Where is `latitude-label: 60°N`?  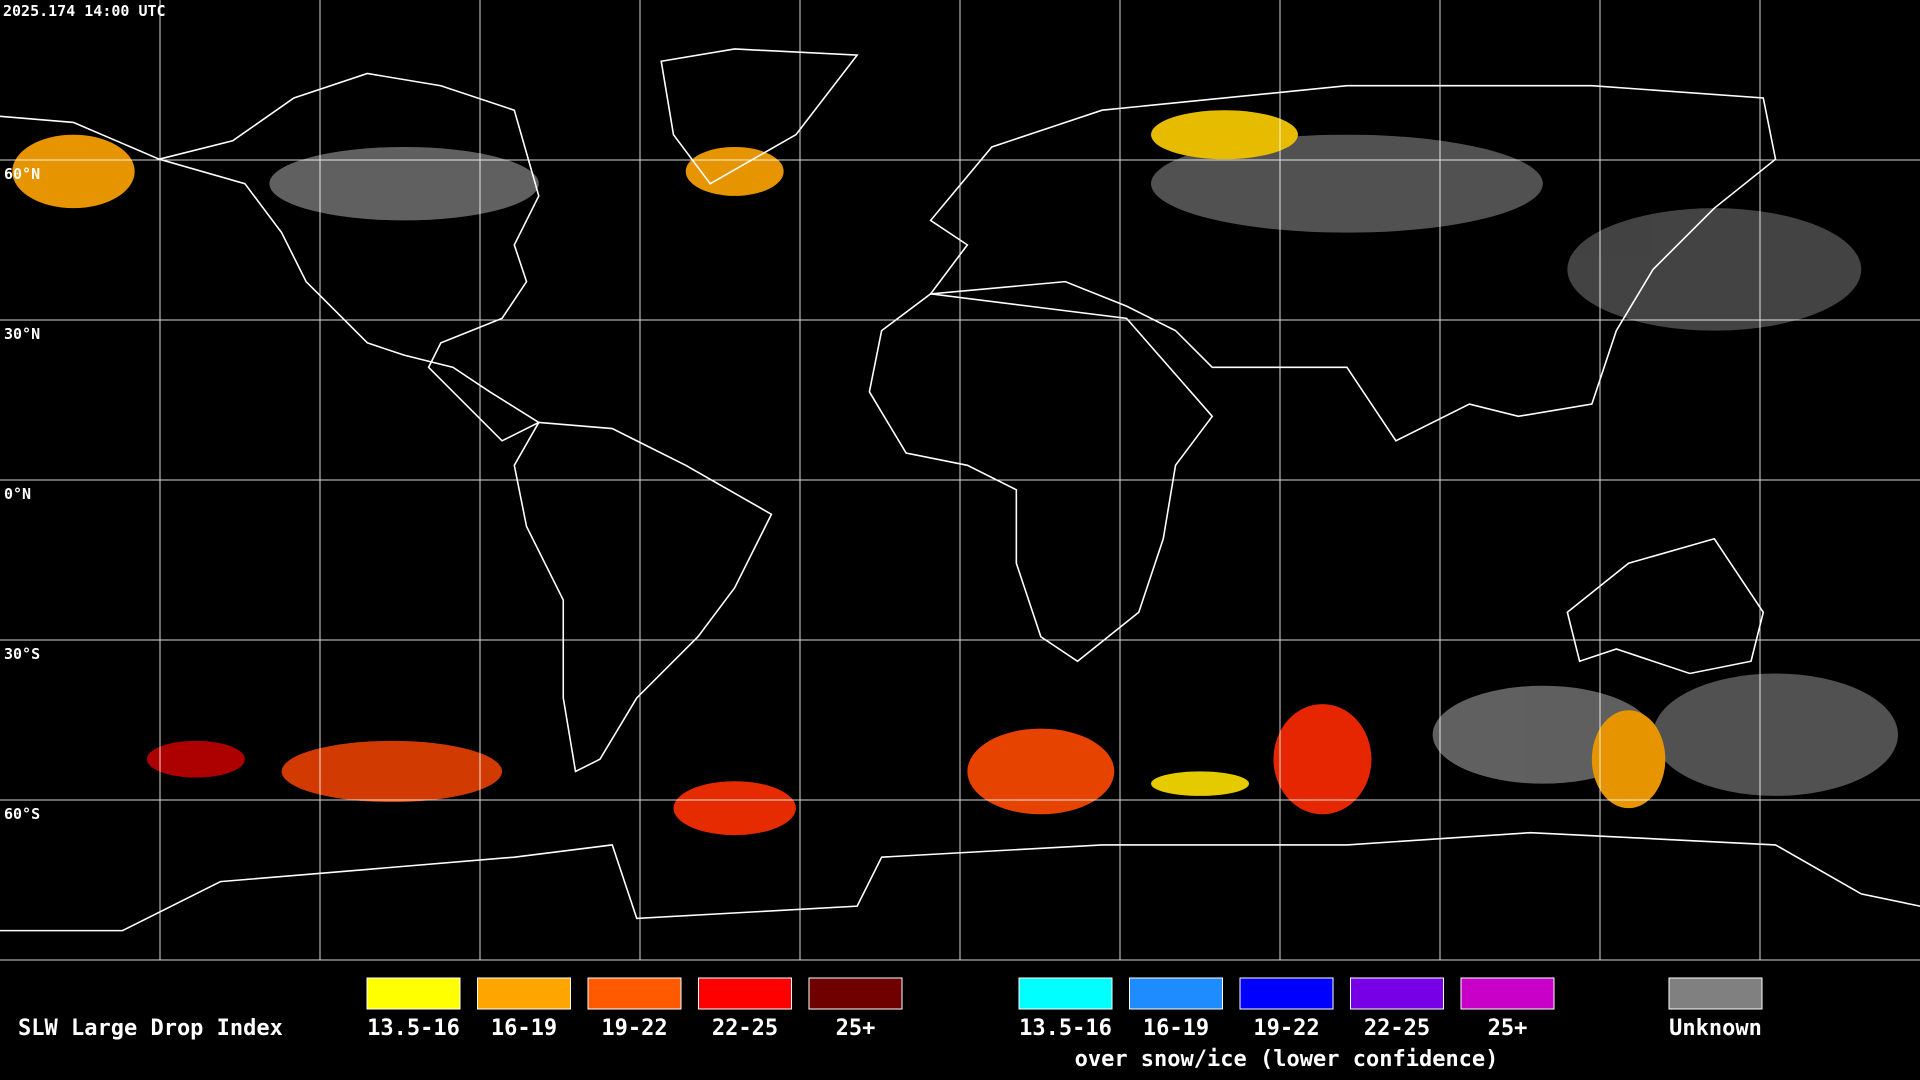 latitude-label: 60°N is located at coordinates (22, 174).